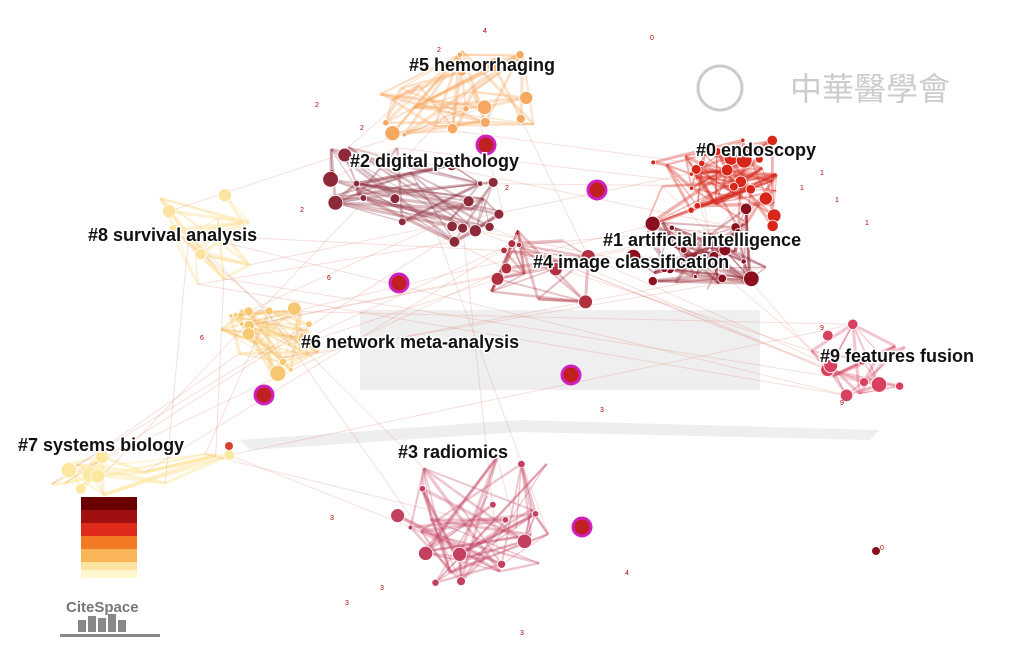 The width and height of the screenshot is (1026, 657). I want to click on node-label: 3, so click(347, 603).